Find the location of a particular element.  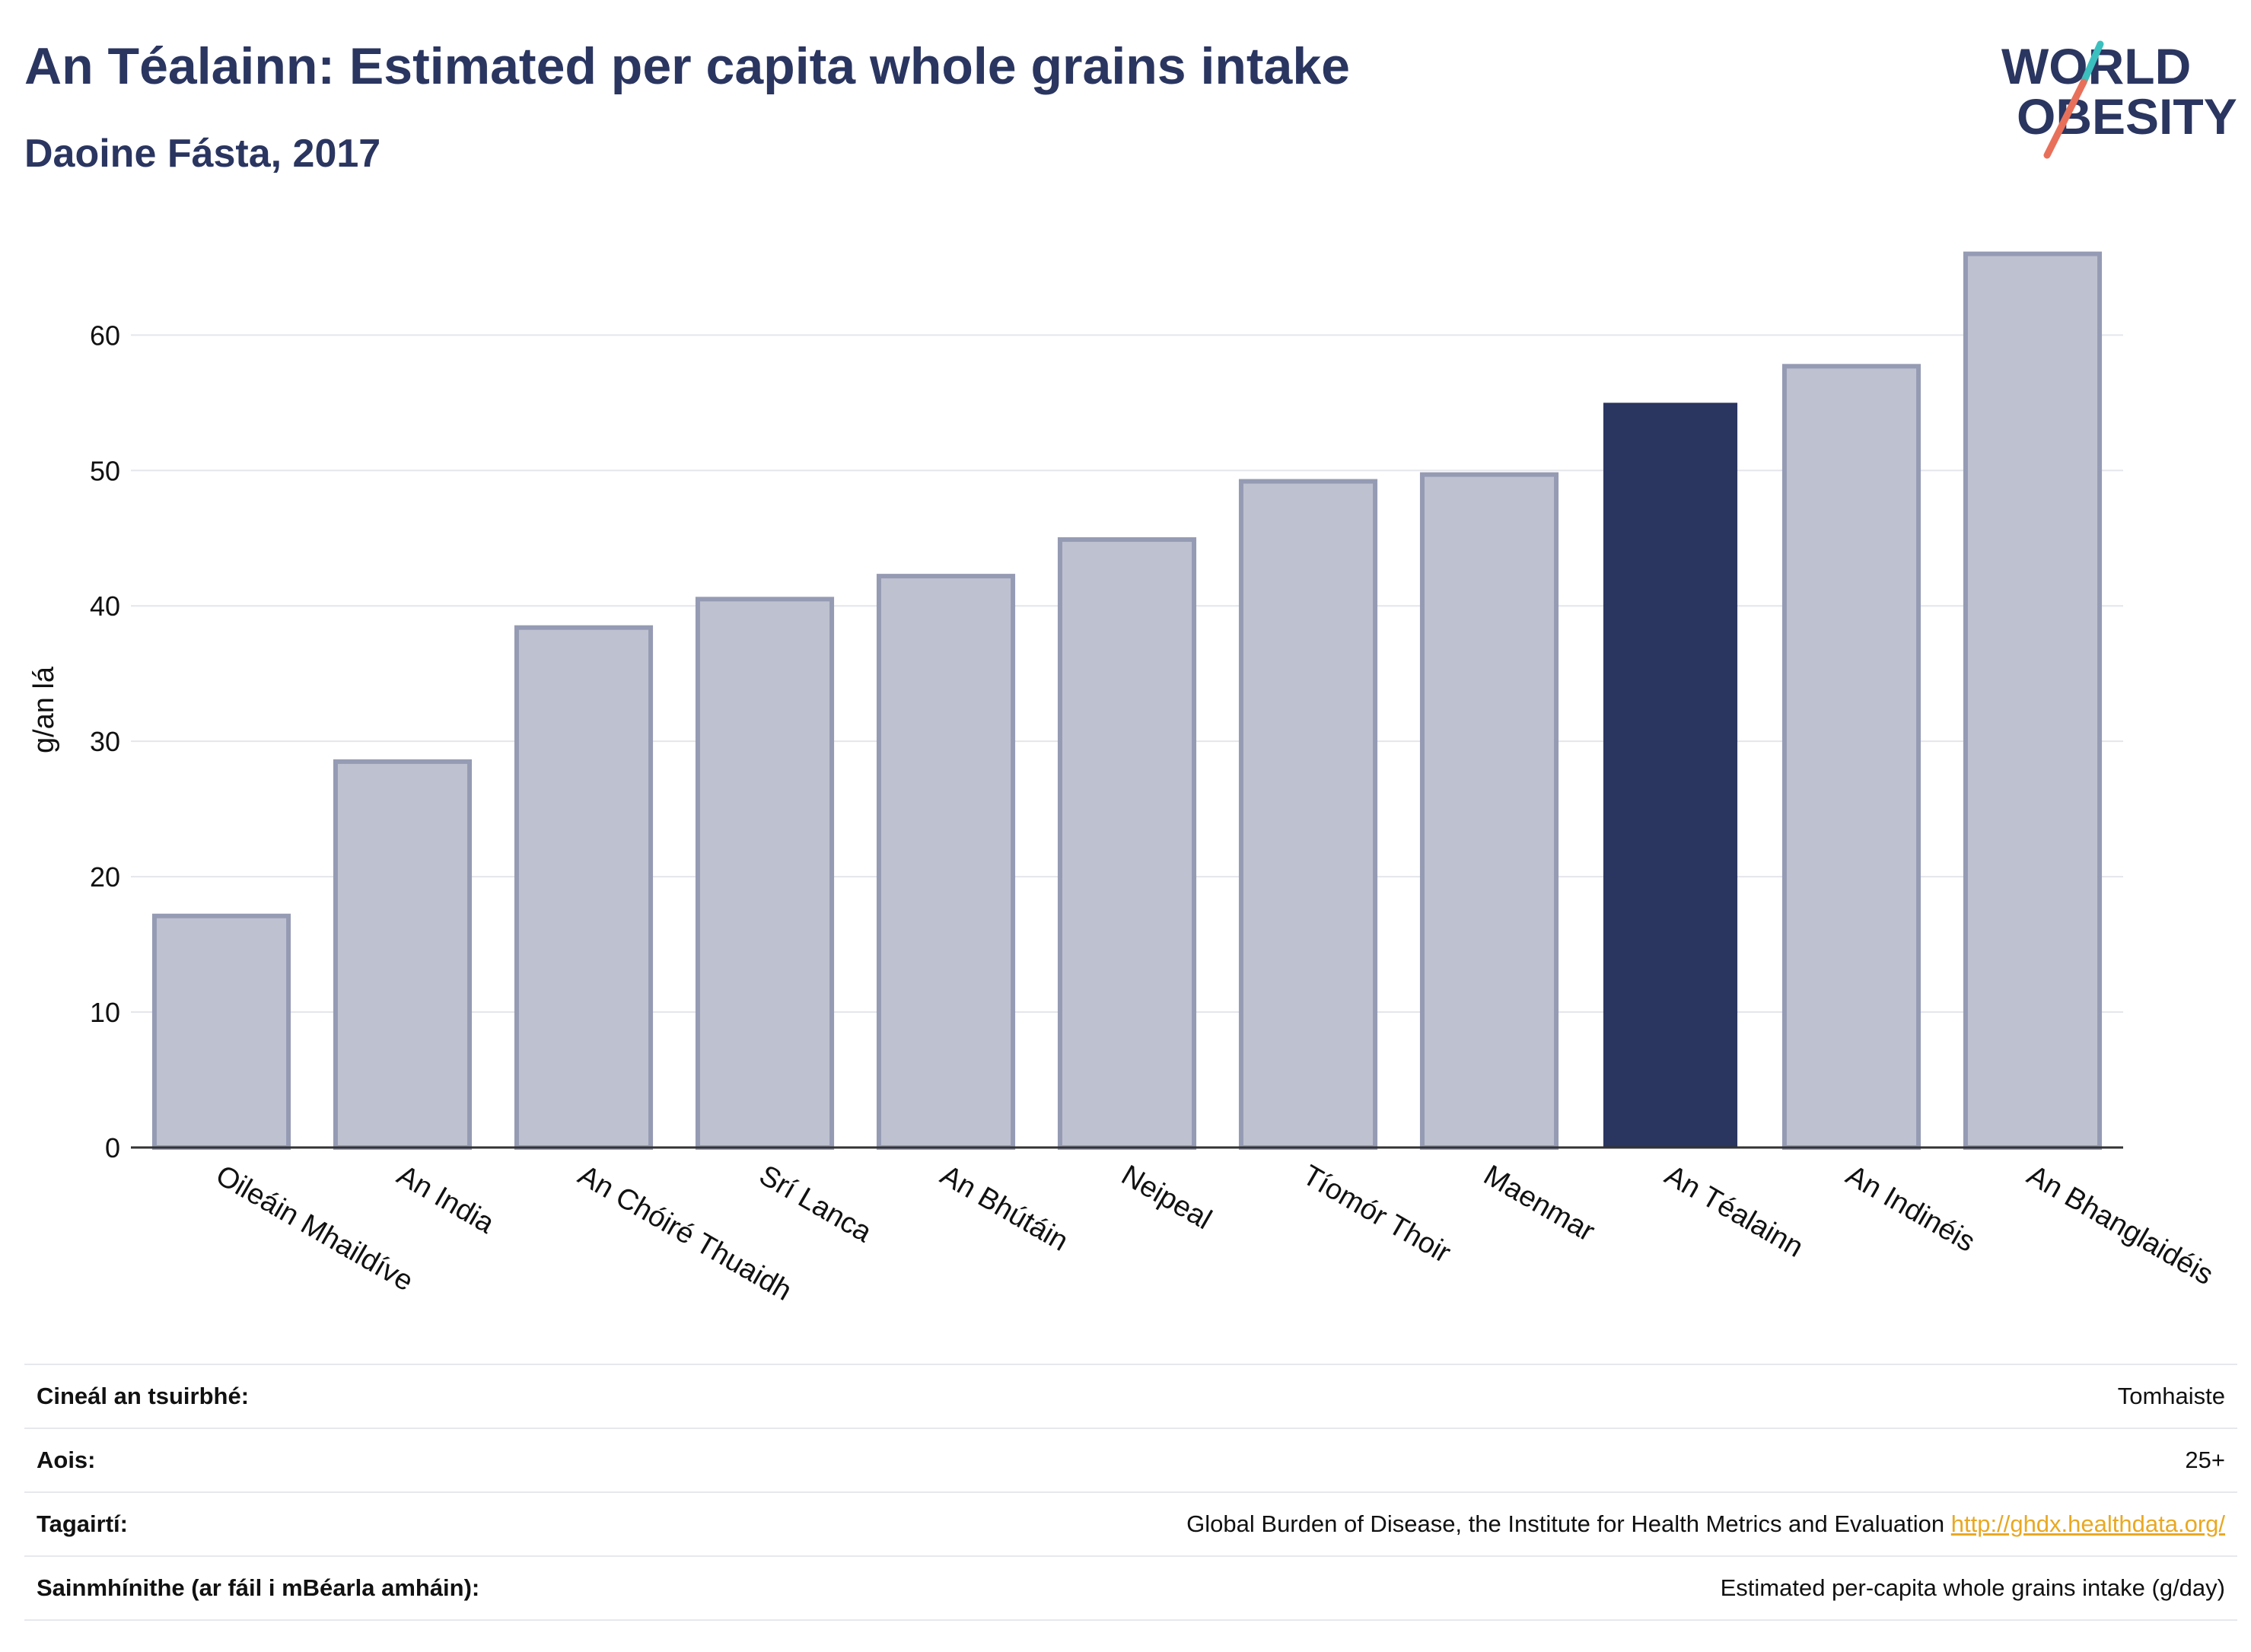

x-tick-label: Neipeal is located at coordinates (1167, 1197).